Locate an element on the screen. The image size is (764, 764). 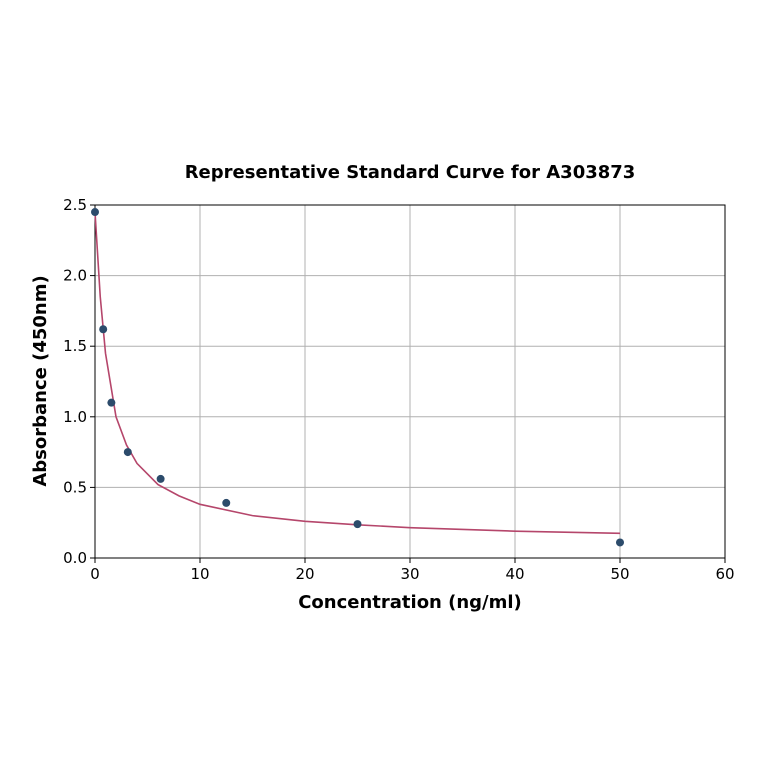
y-tick-label: 1.0 is located at coordinates (75, 417).